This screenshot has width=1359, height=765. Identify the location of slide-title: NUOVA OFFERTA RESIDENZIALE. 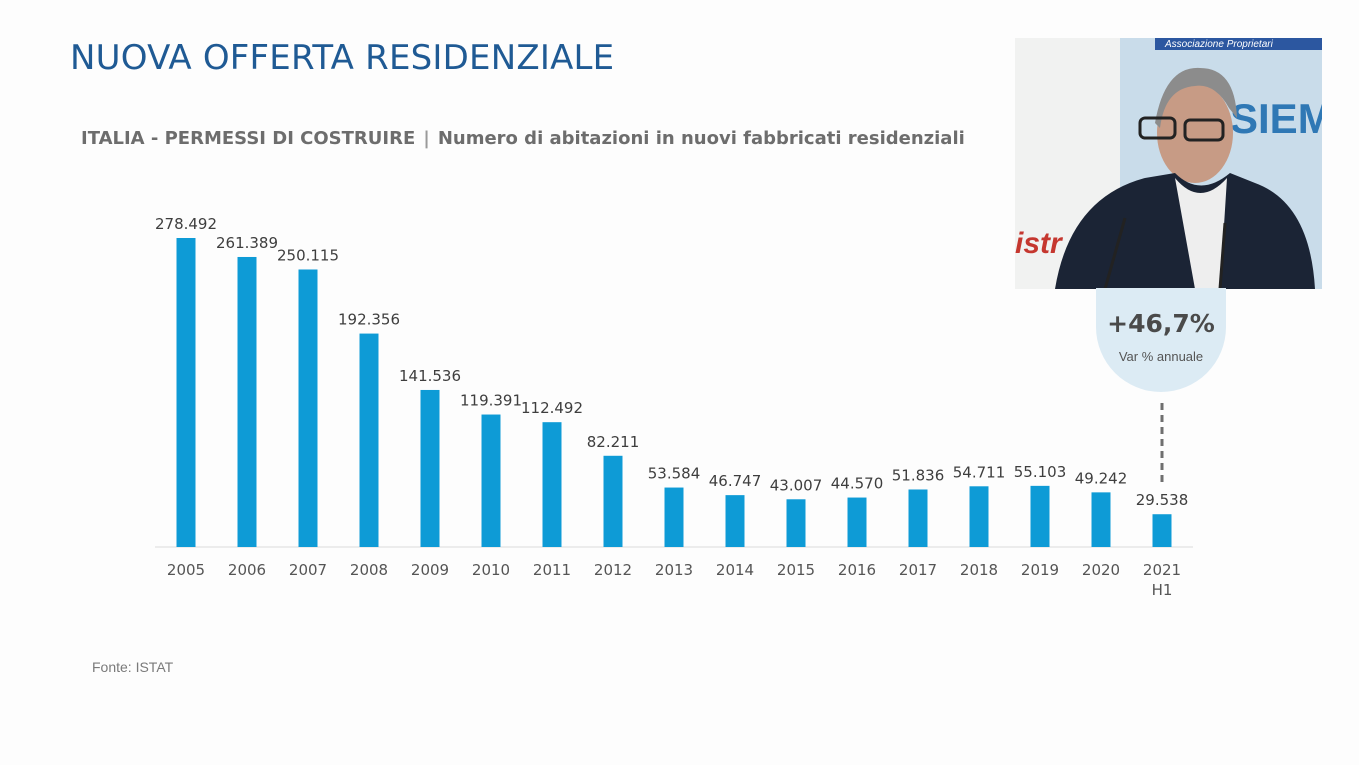
(342, 58).